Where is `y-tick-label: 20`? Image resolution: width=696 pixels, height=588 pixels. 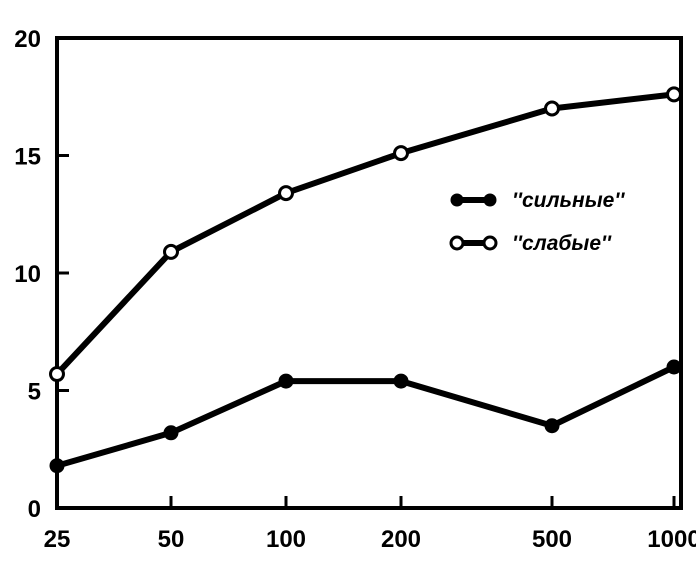
y-tick-label: 20 is located at coordinates (27, 39).